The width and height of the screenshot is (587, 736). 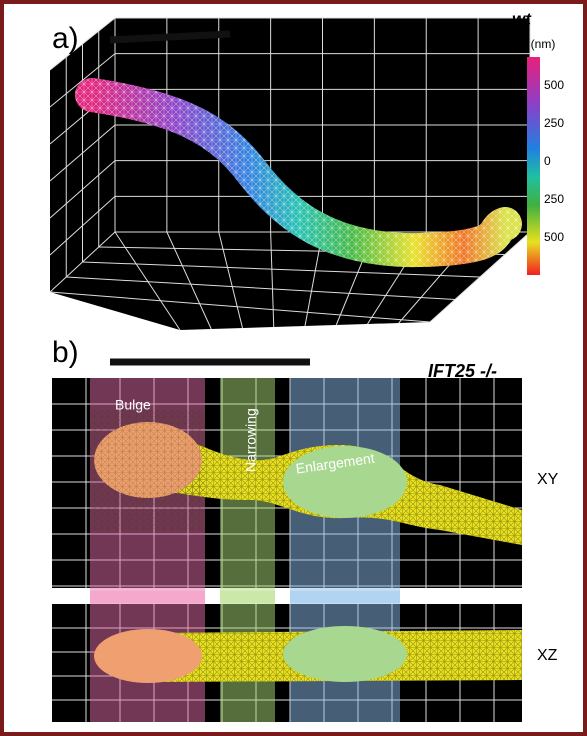 What do you see at coordinates (133, 405) in the screenshot?
I see `region-label: Bulge` at bounding box center [133, 405].